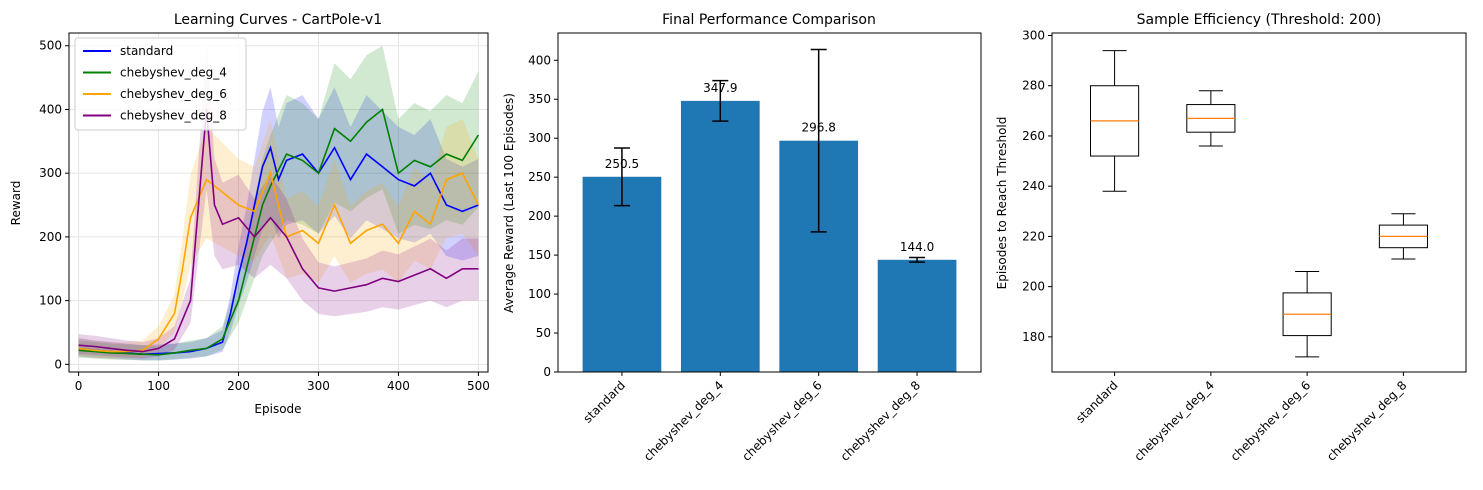 This screenshot has width=1483, height=490. What do you see at coordinates (1033, 236) in the screenshot?
I see `y-tick-label: 220` at bounding box center [1033, 236].